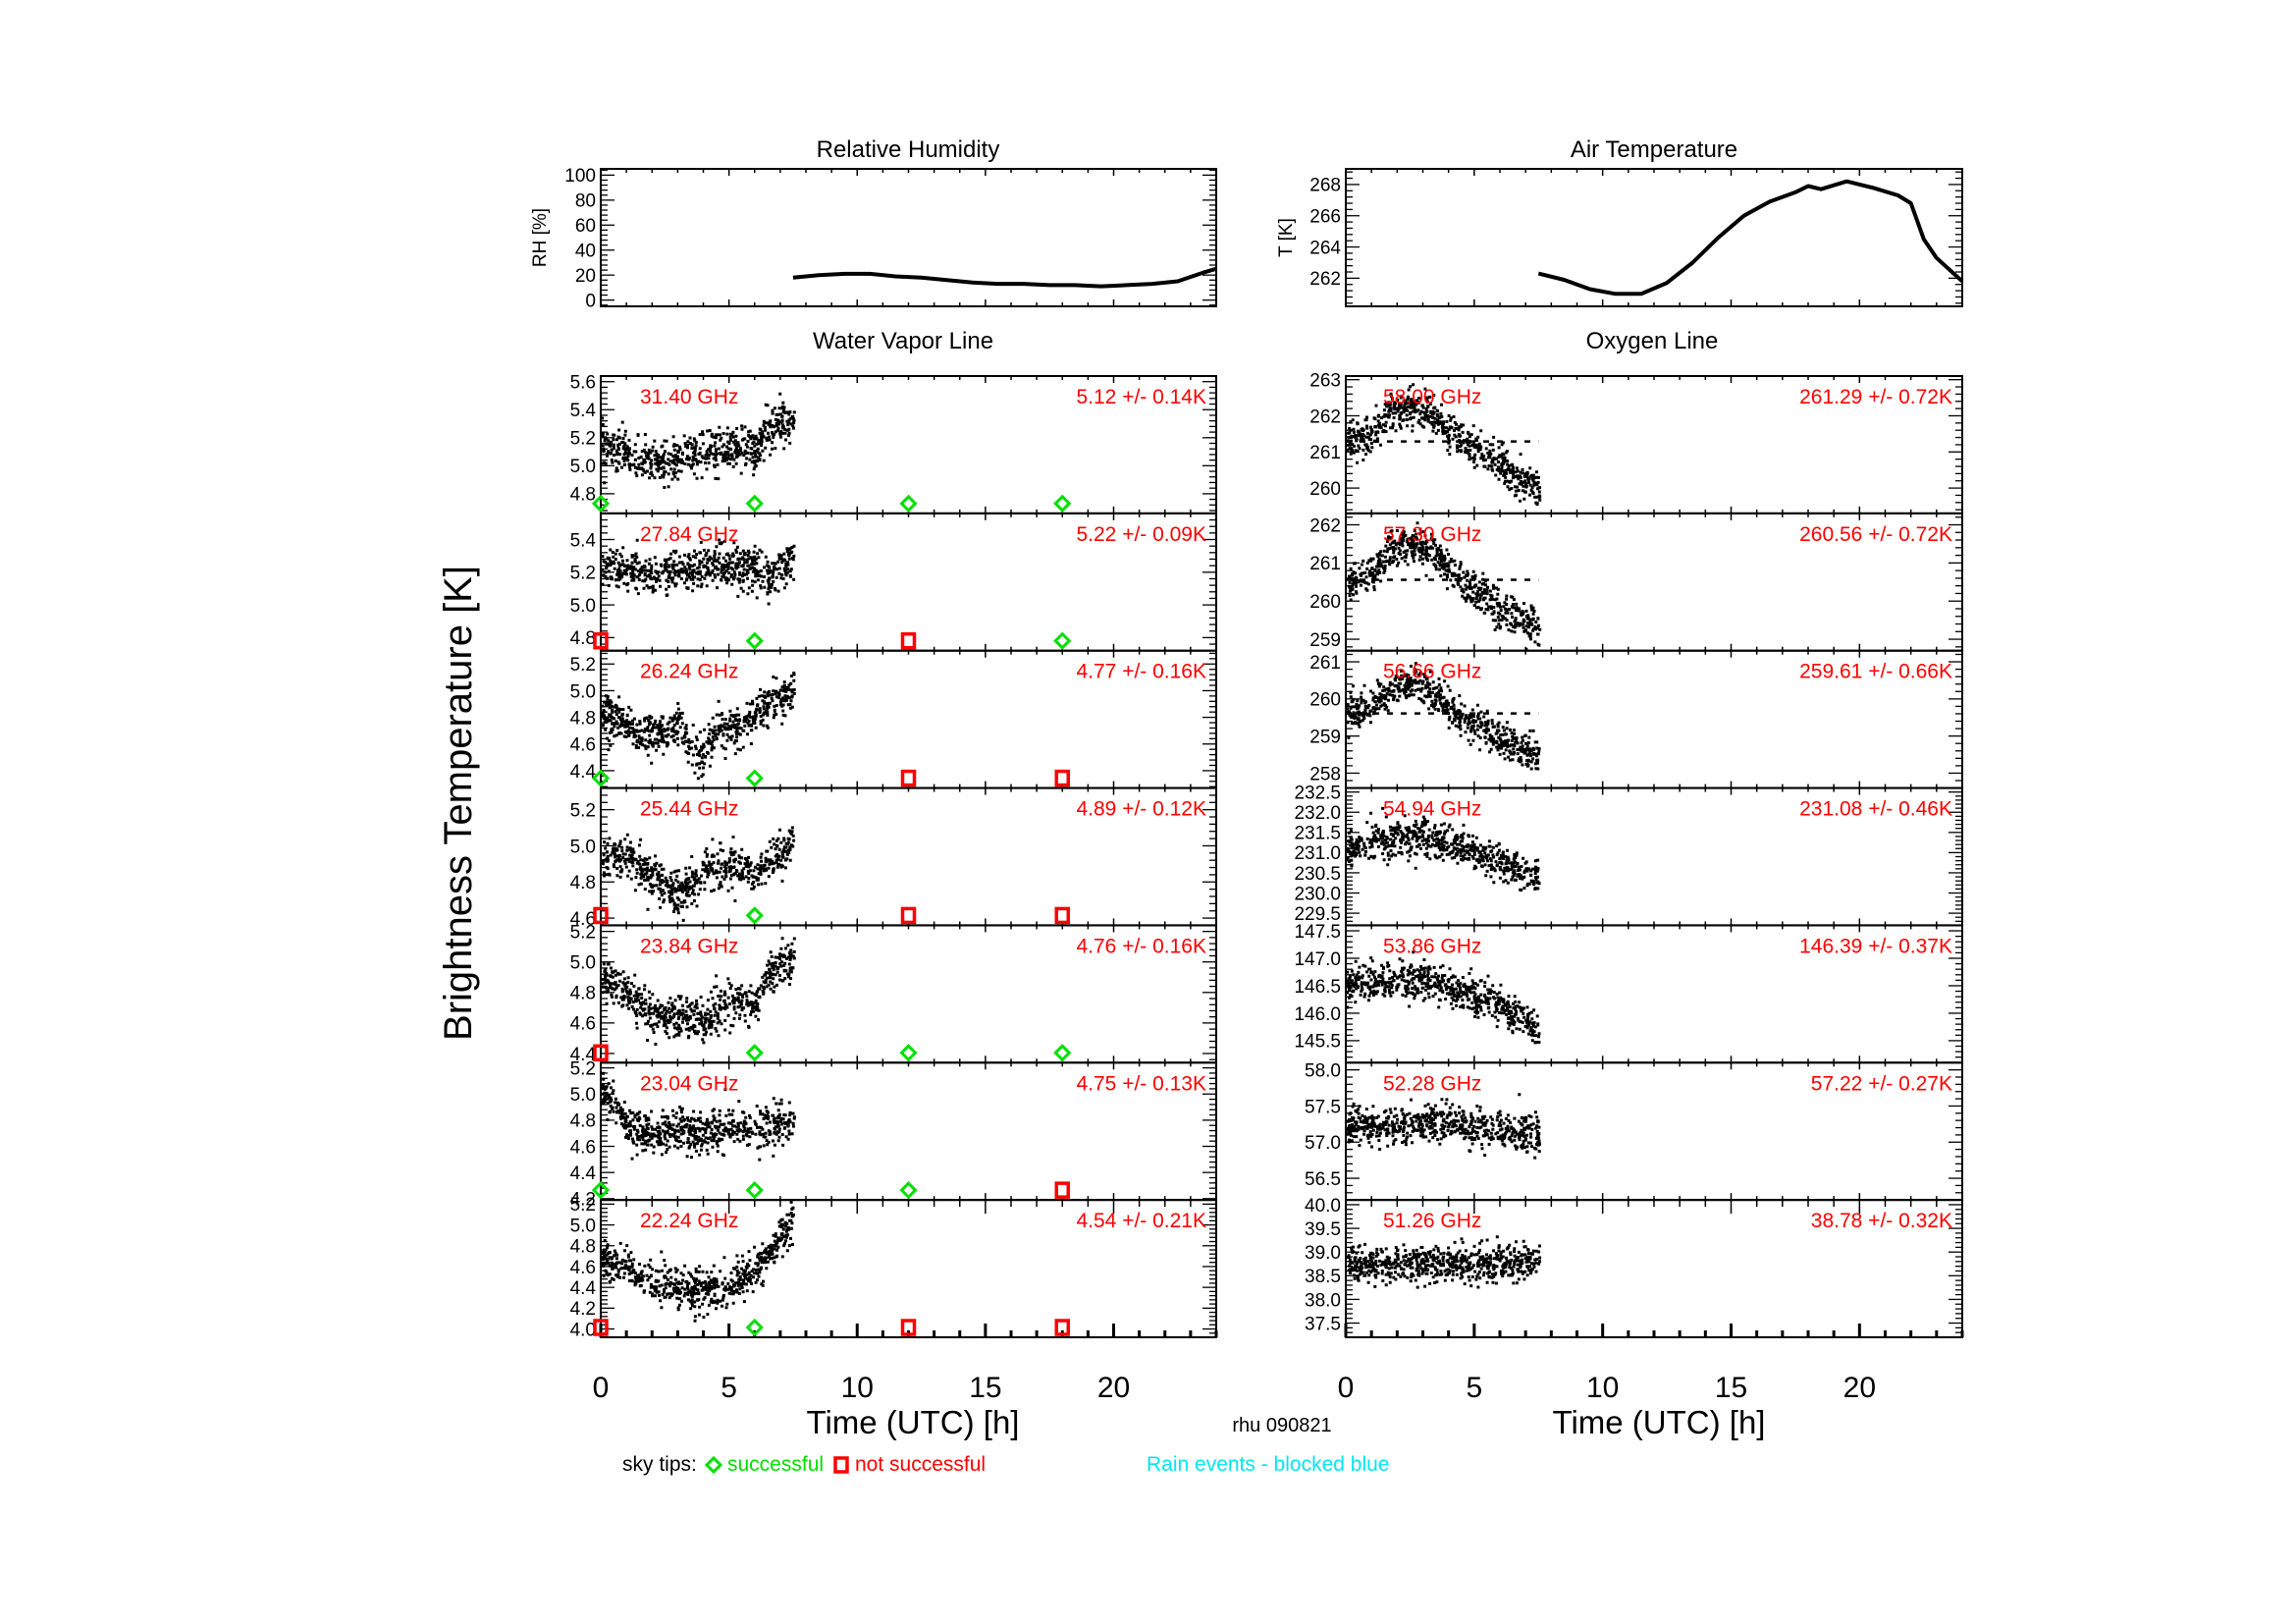 This screenshot has height=1623, width=2296. What do you see at coordinates (580, 176) in the screenshot?
I see `rh-ytick-label: 100` at bounding box center [580, 176].